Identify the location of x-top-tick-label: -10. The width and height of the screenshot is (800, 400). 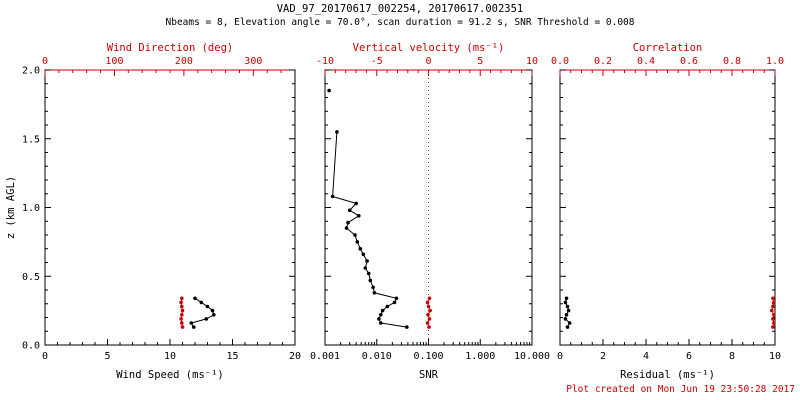
(325, 61).